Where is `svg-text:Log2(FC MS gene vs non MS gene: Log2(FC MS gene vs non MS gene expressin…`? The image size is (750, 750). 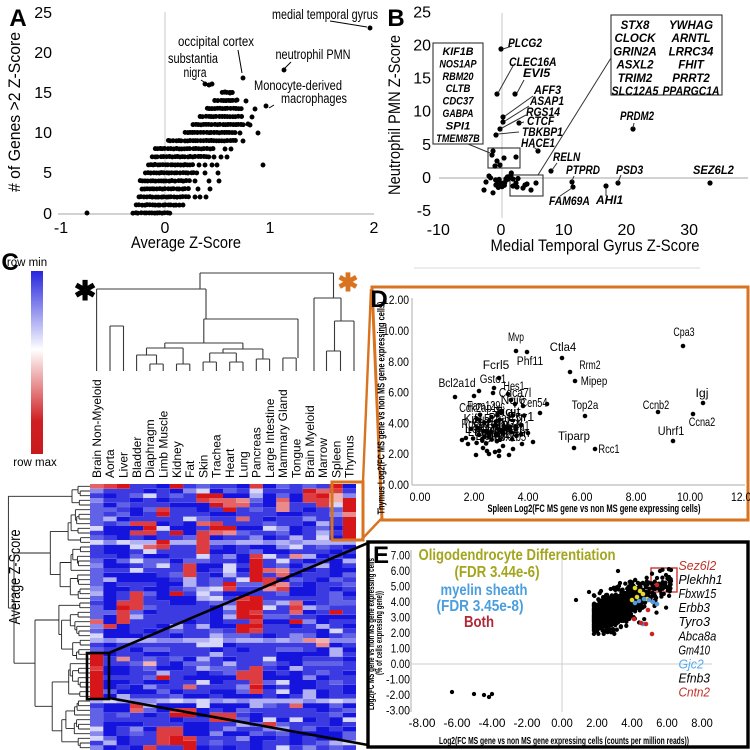
svg-text:Log2(FC MS gene vs non MS gene: Log2(FC MS gene vs non MS gene expressin… is located at coordinates (564, 741).